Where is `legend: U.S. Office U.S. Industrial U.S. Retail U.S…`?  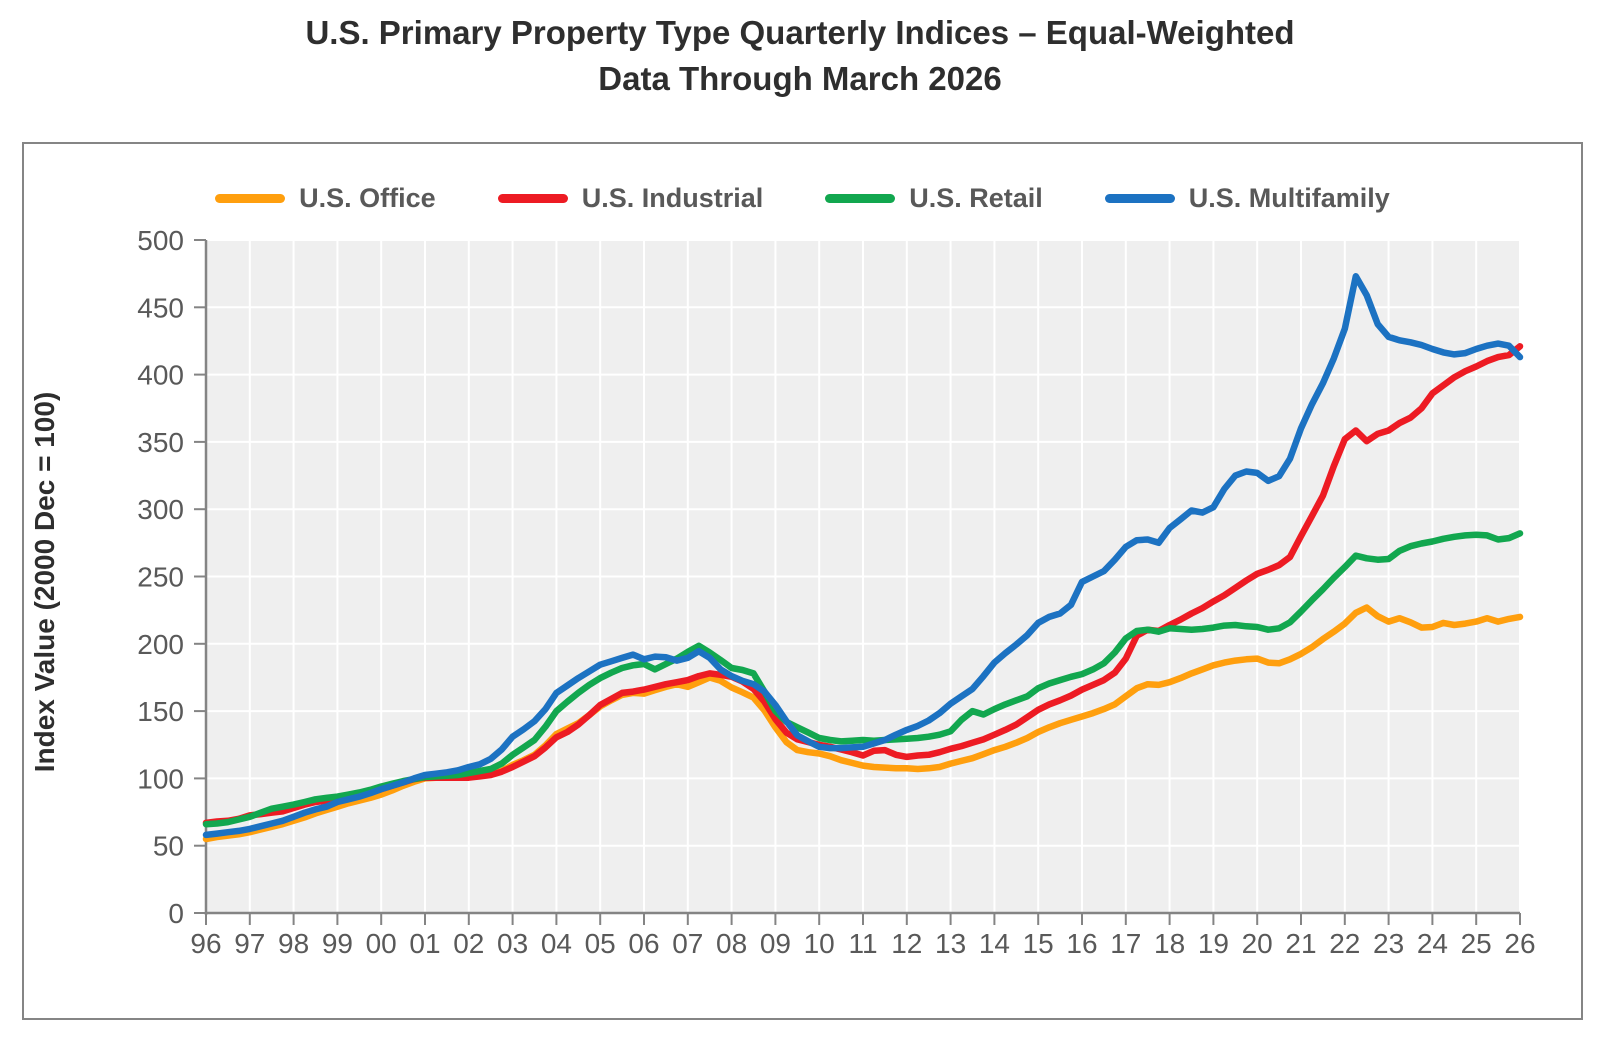 legend: U.S. Office U.S. Industrial U.S. Retail U.S… is located at coordinates (802, 198).